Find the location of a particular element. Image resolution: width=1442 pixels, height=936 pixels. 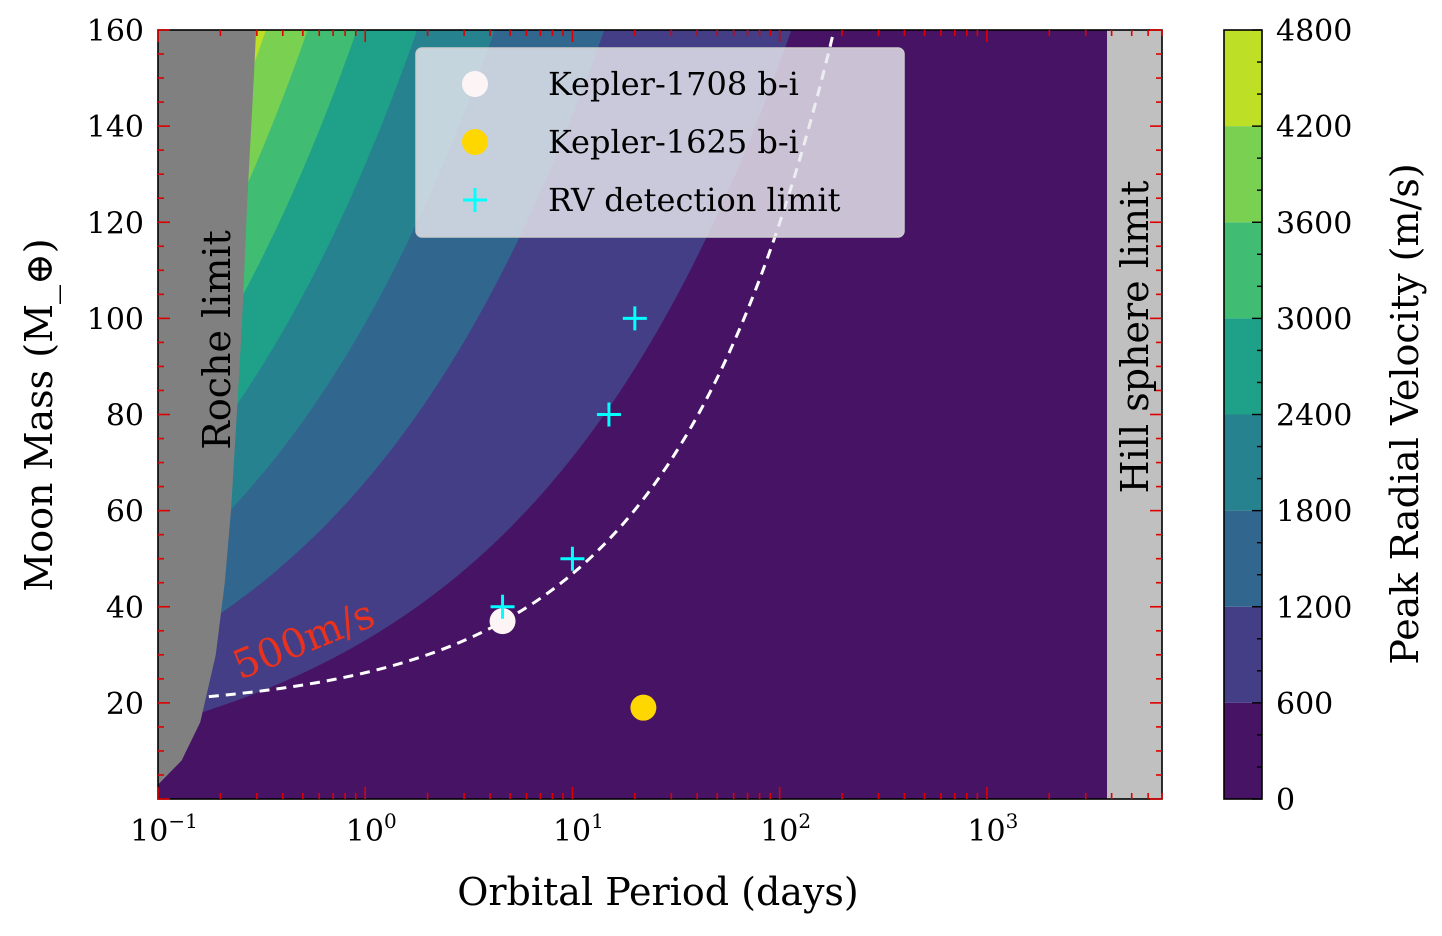

roche-limit-region is located at coordinates (208, 414).